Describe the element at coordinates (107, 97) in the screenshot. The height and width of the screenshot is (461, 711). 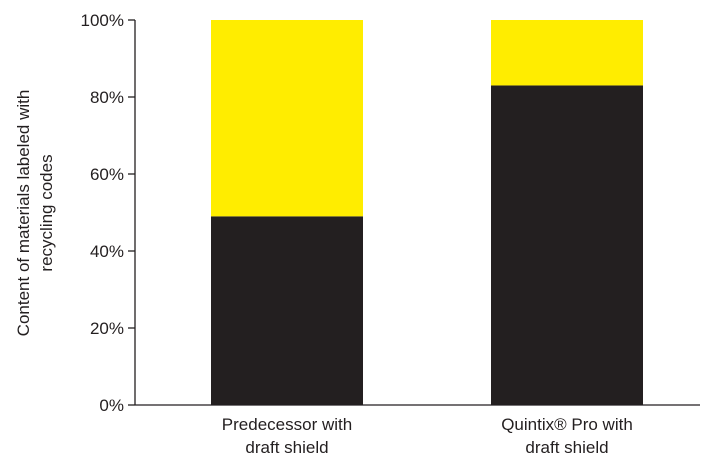
I see `y-tick-label: 80%` at that location.